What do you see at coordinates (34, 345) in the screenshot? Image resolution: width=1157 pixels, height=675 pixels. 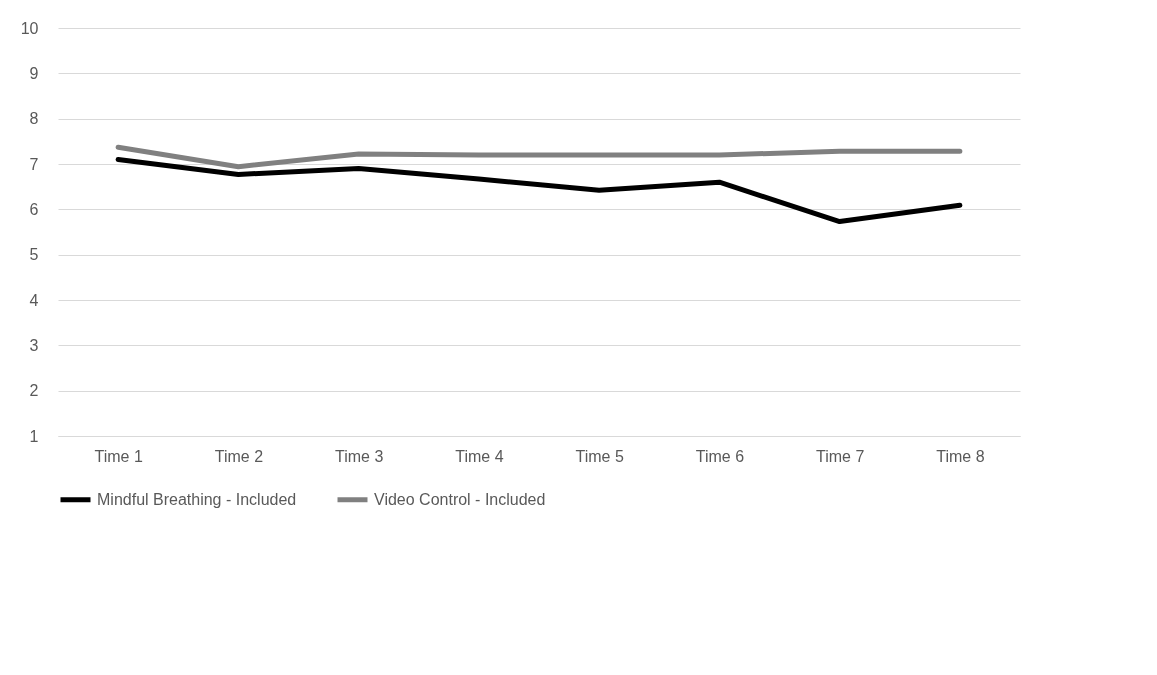 I see `y-tick-label: 3` at bounding box center [34, 345].